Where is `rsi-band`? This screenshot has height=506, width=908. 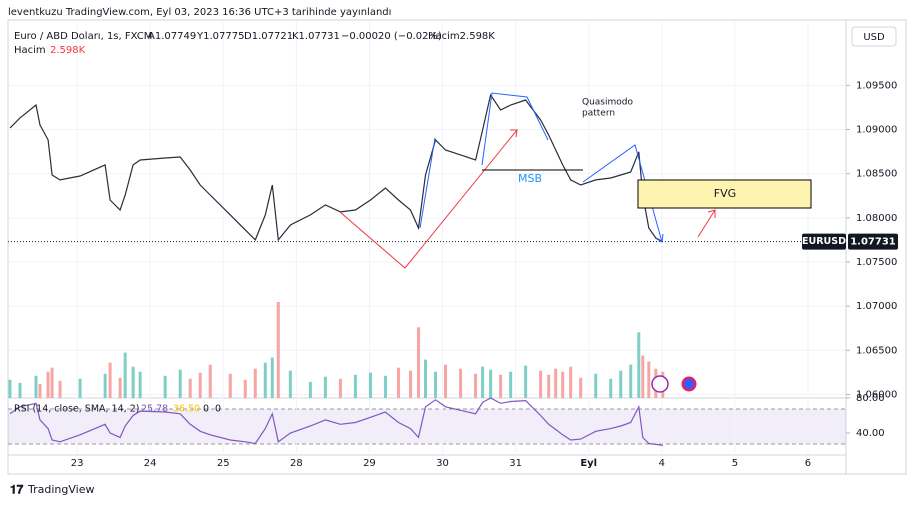
rsi-band is located at coordinates (427, 426).